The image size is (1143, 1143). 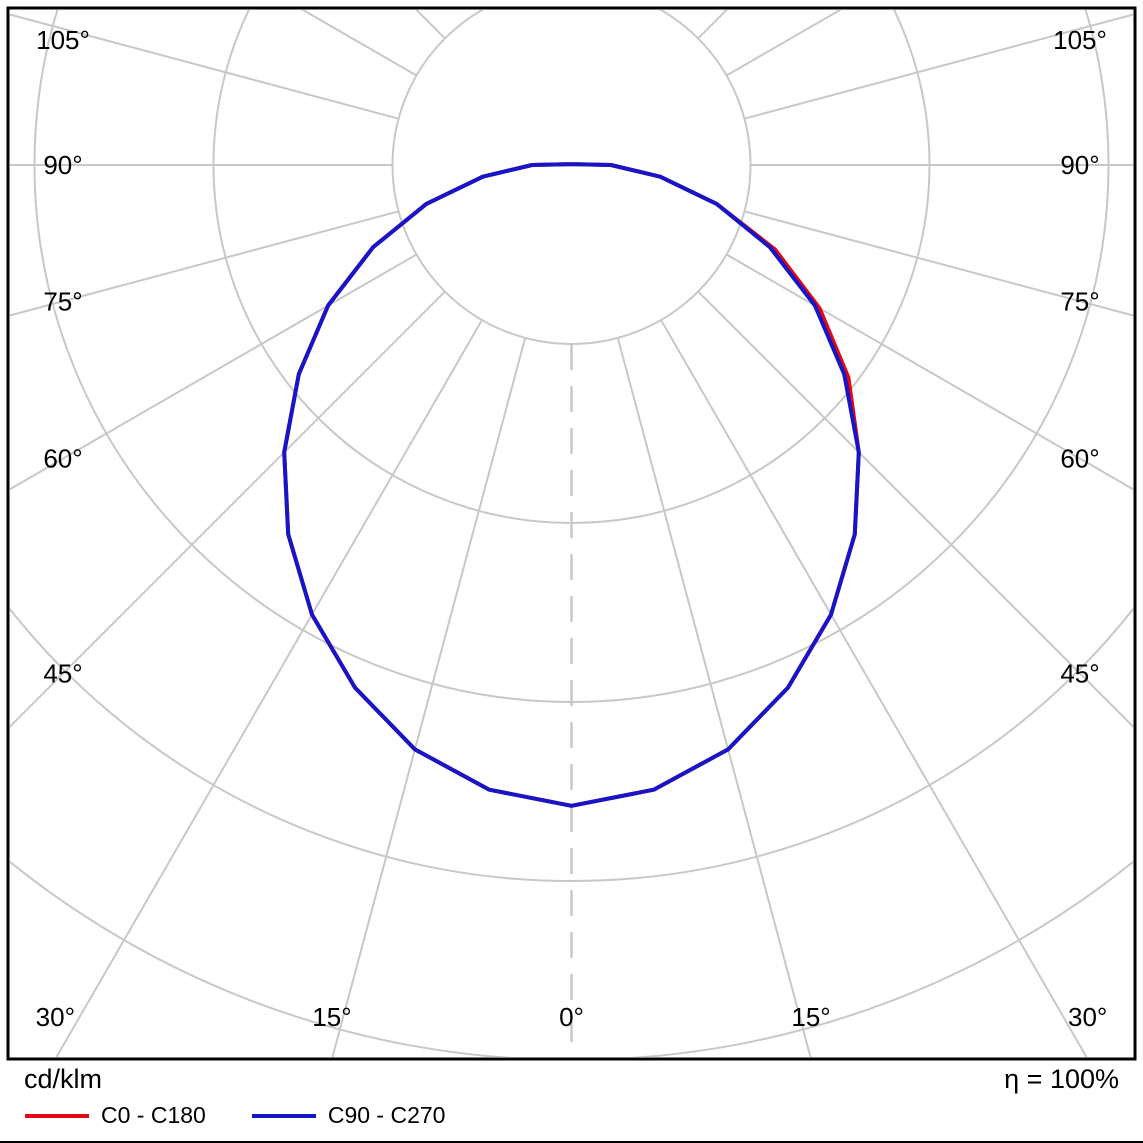 I want to click on angle-tick-label: 0°, so click(x=571, y=1017).